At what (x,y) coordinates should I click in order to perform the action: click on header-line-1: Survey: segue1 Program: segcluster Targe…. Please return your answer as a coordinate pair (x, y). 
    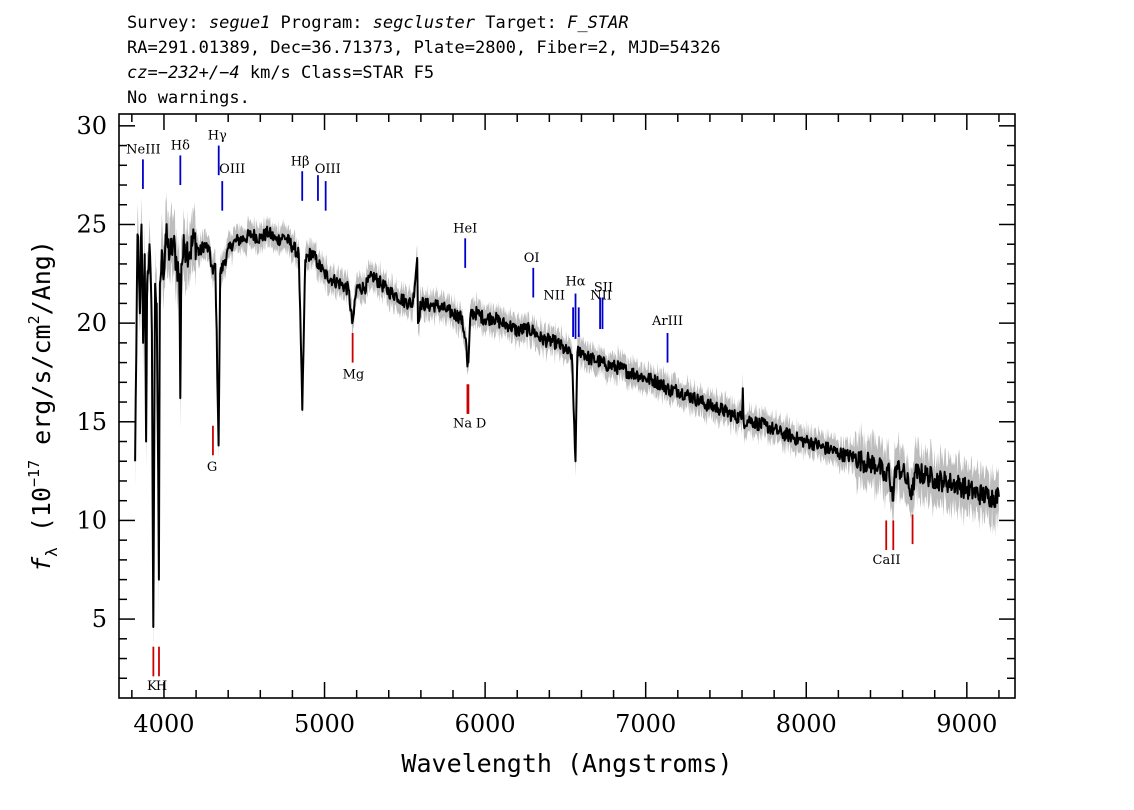
    Looking at the image, I should click on (378, 23).